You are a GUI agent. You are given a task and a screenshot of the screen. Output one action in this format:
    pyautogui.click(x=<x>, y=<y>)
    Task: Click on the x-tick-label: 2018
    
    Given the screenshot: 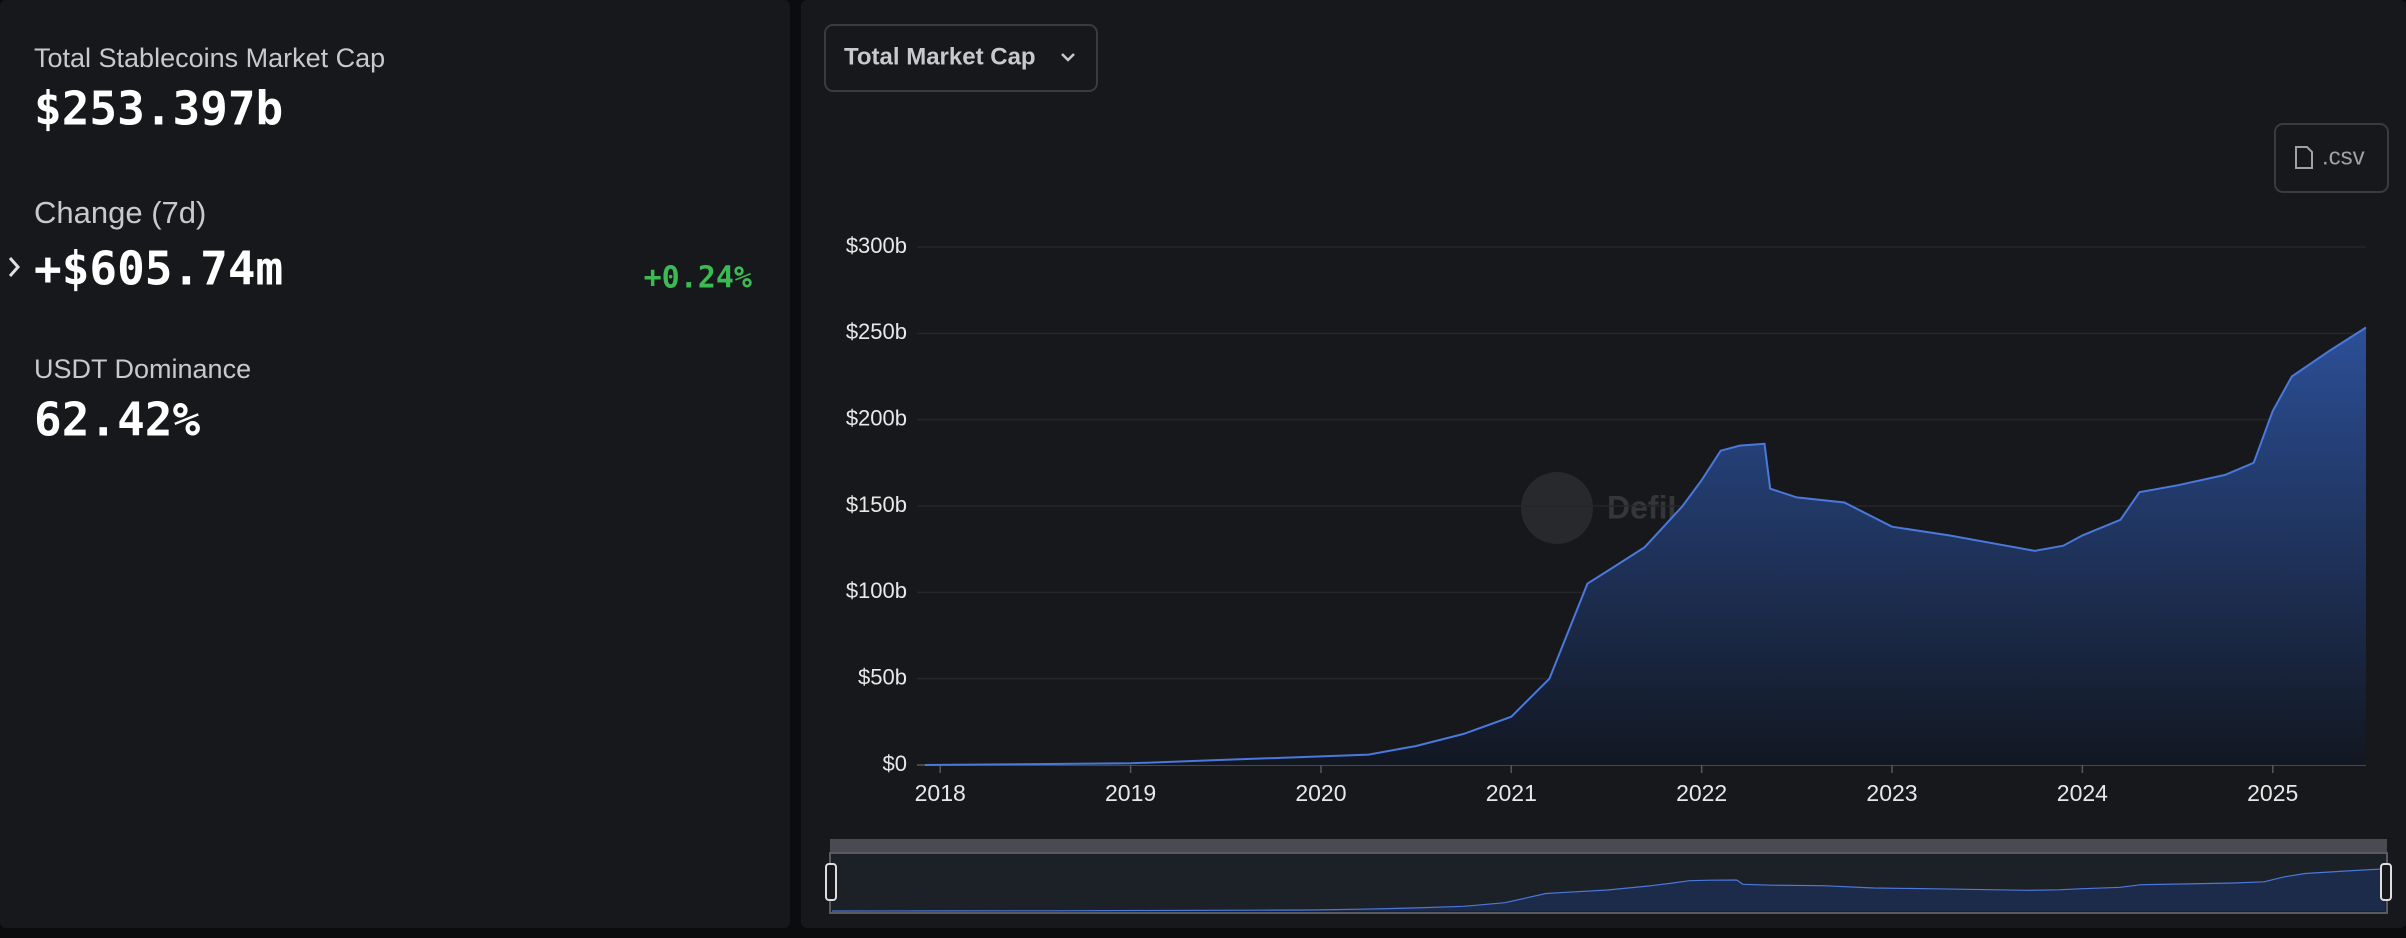 What is the action you would take?
    pyautogui.click(x=940, y=793)
    